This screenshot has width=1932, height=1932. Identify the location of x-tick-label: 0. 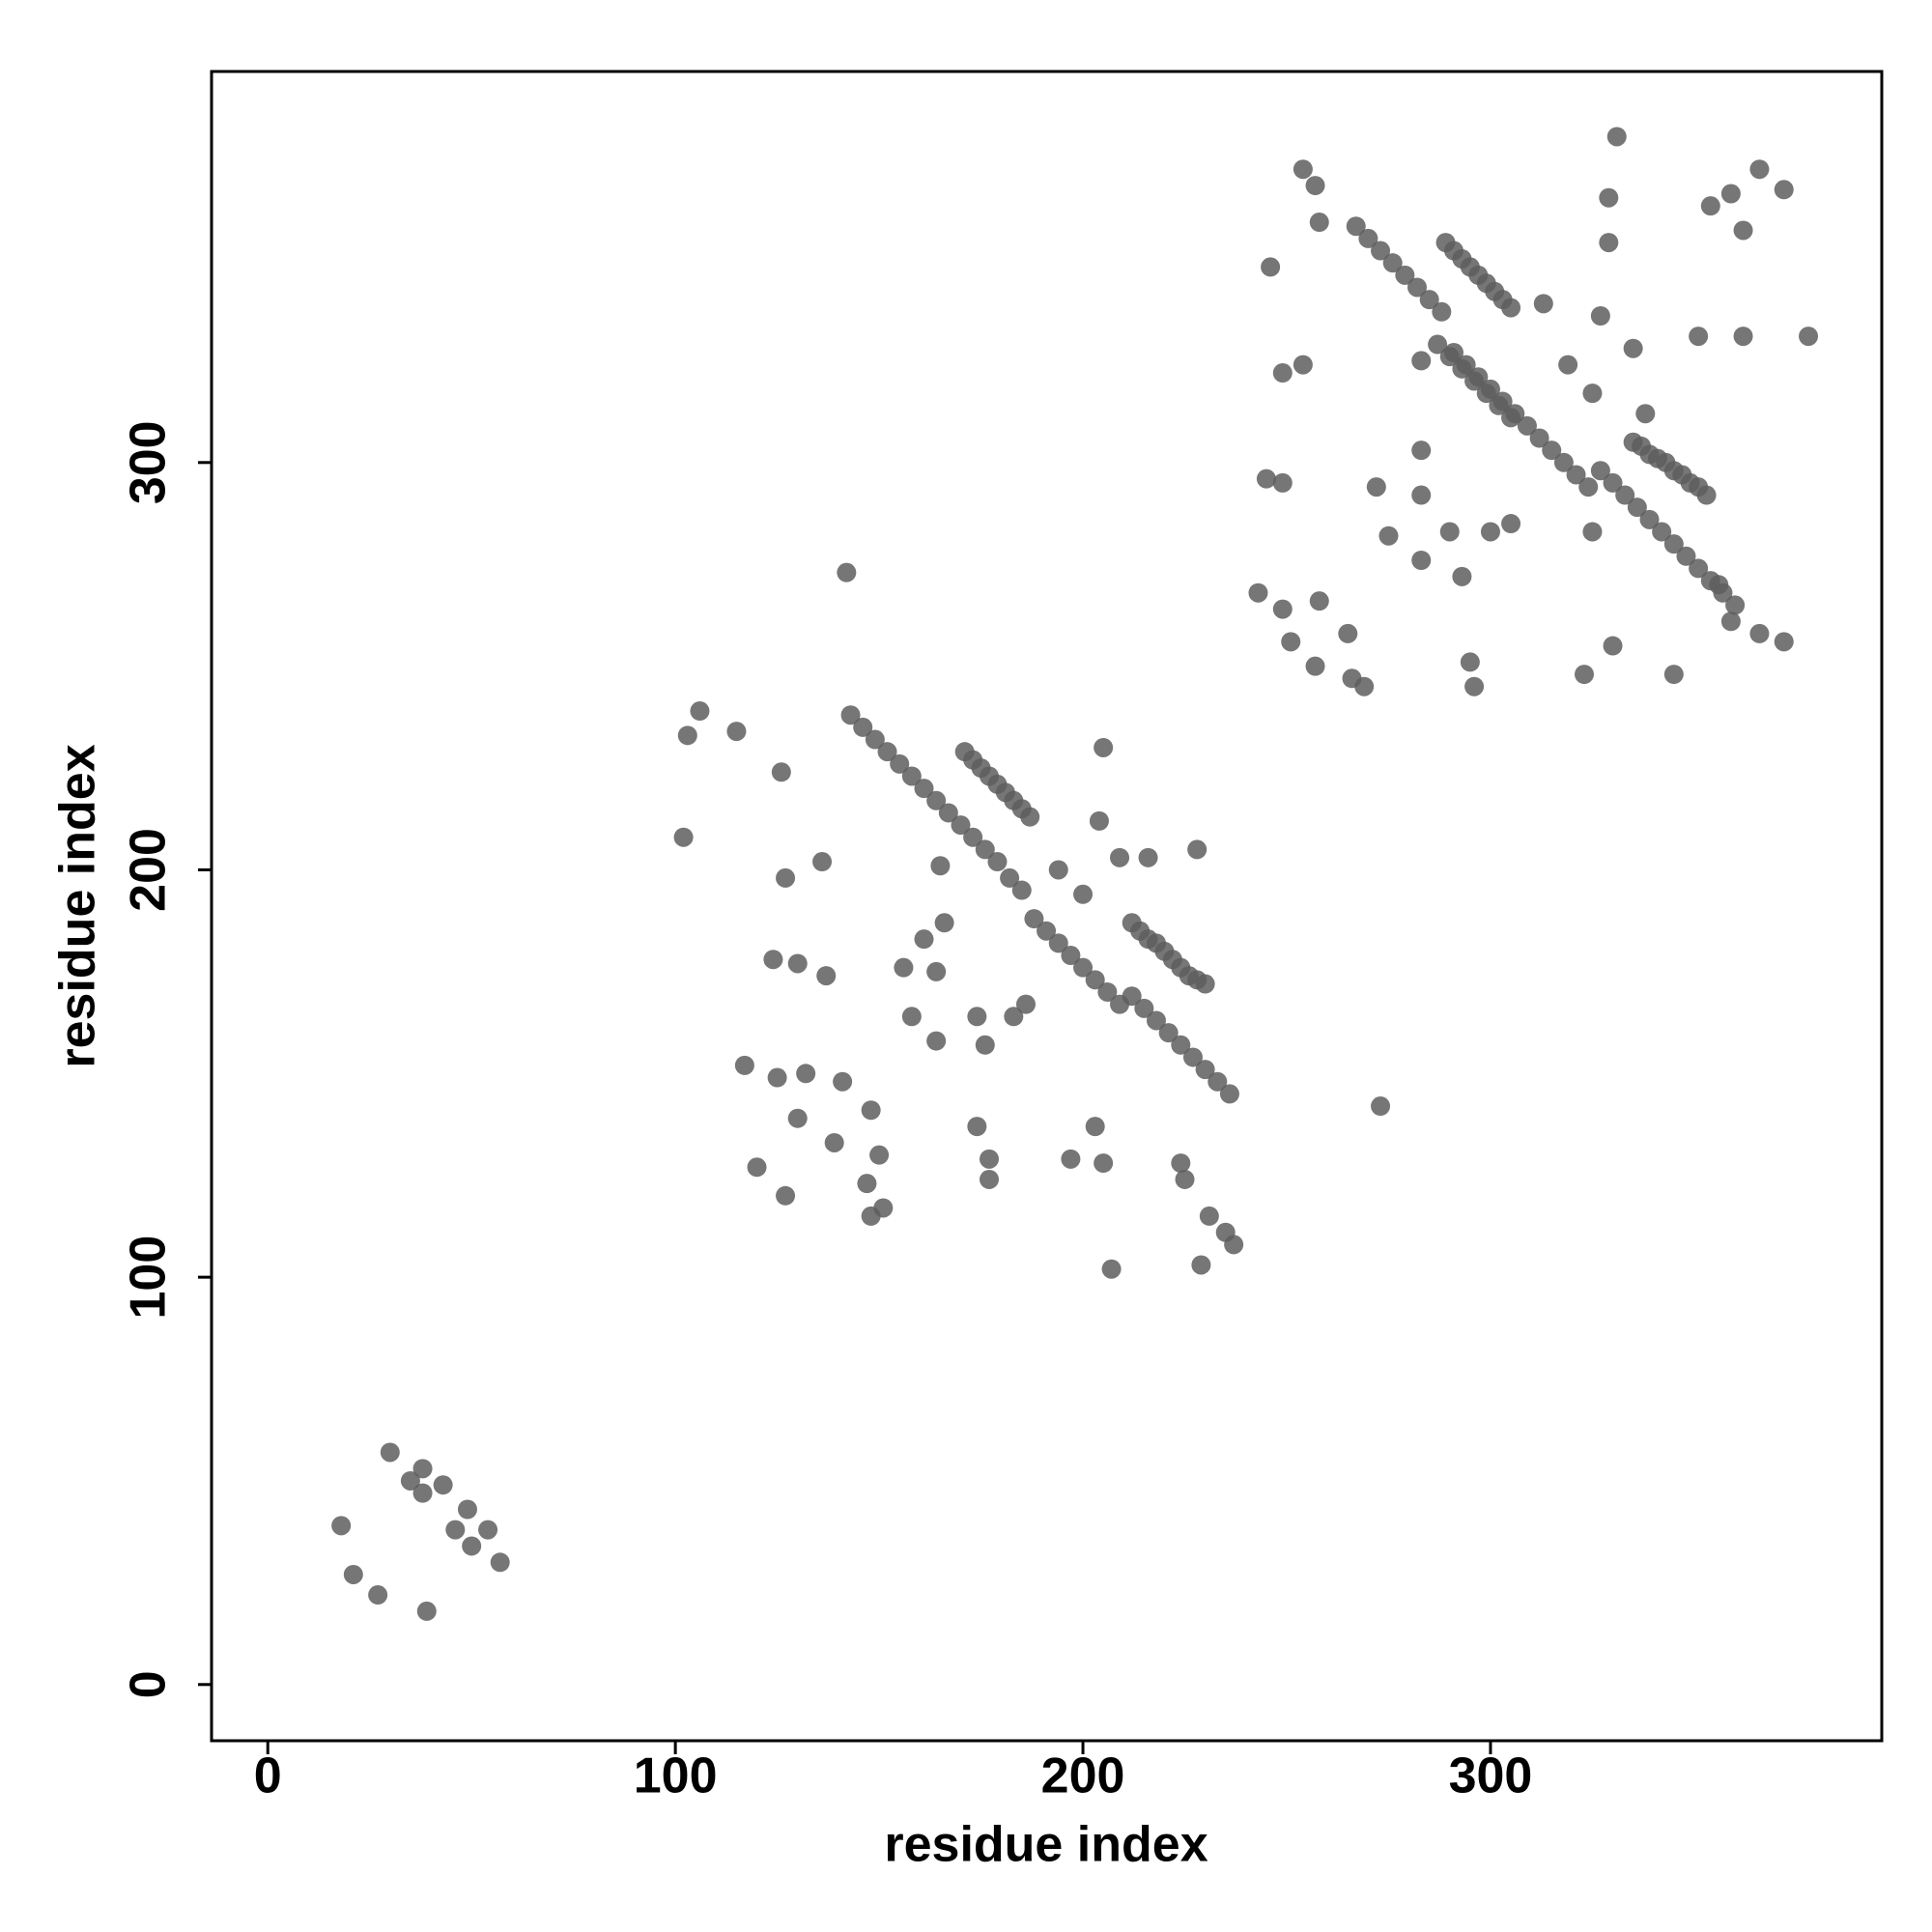
(268, 1776).